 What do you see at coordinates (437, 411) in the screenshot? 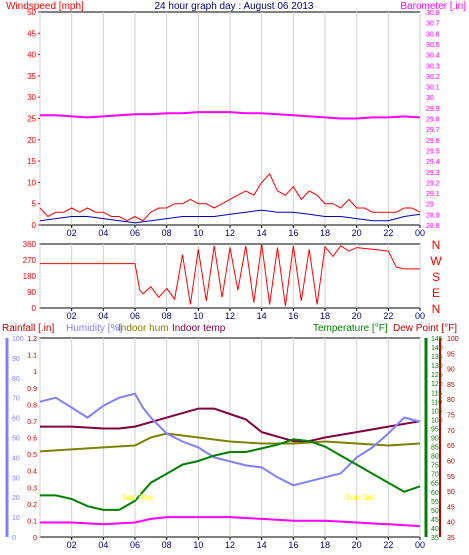
I see `temp-tick-label: 105` at bounding box center [437, 411].